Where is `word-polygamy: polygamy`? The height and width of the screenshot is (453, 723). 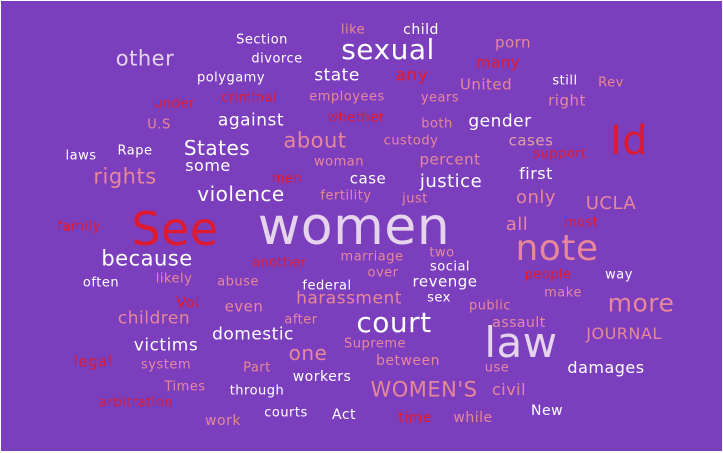
word-polygamy: polygamy is located at coordinates (231, 78).